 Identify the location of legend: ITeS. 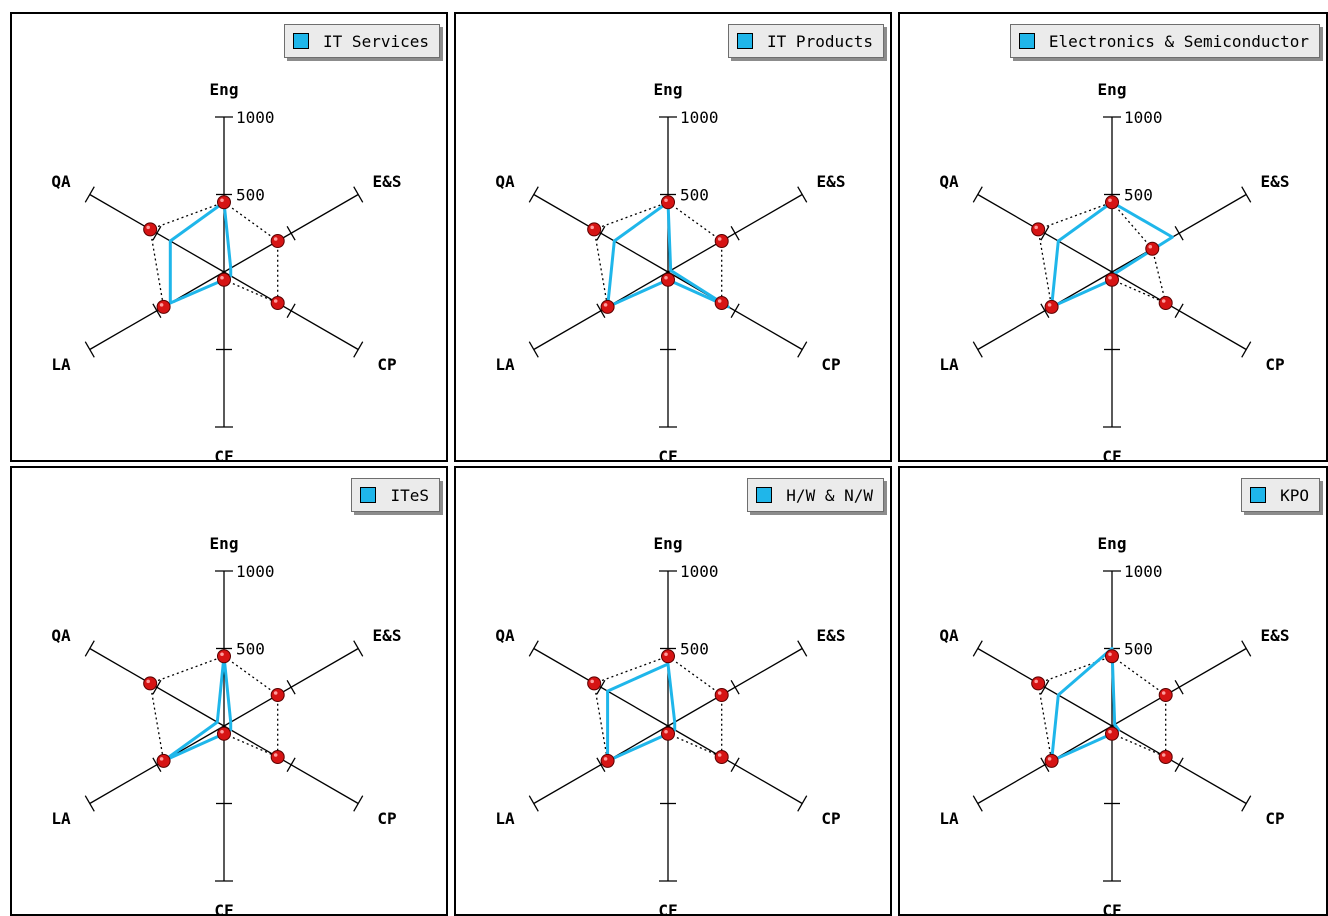
(395, 495).